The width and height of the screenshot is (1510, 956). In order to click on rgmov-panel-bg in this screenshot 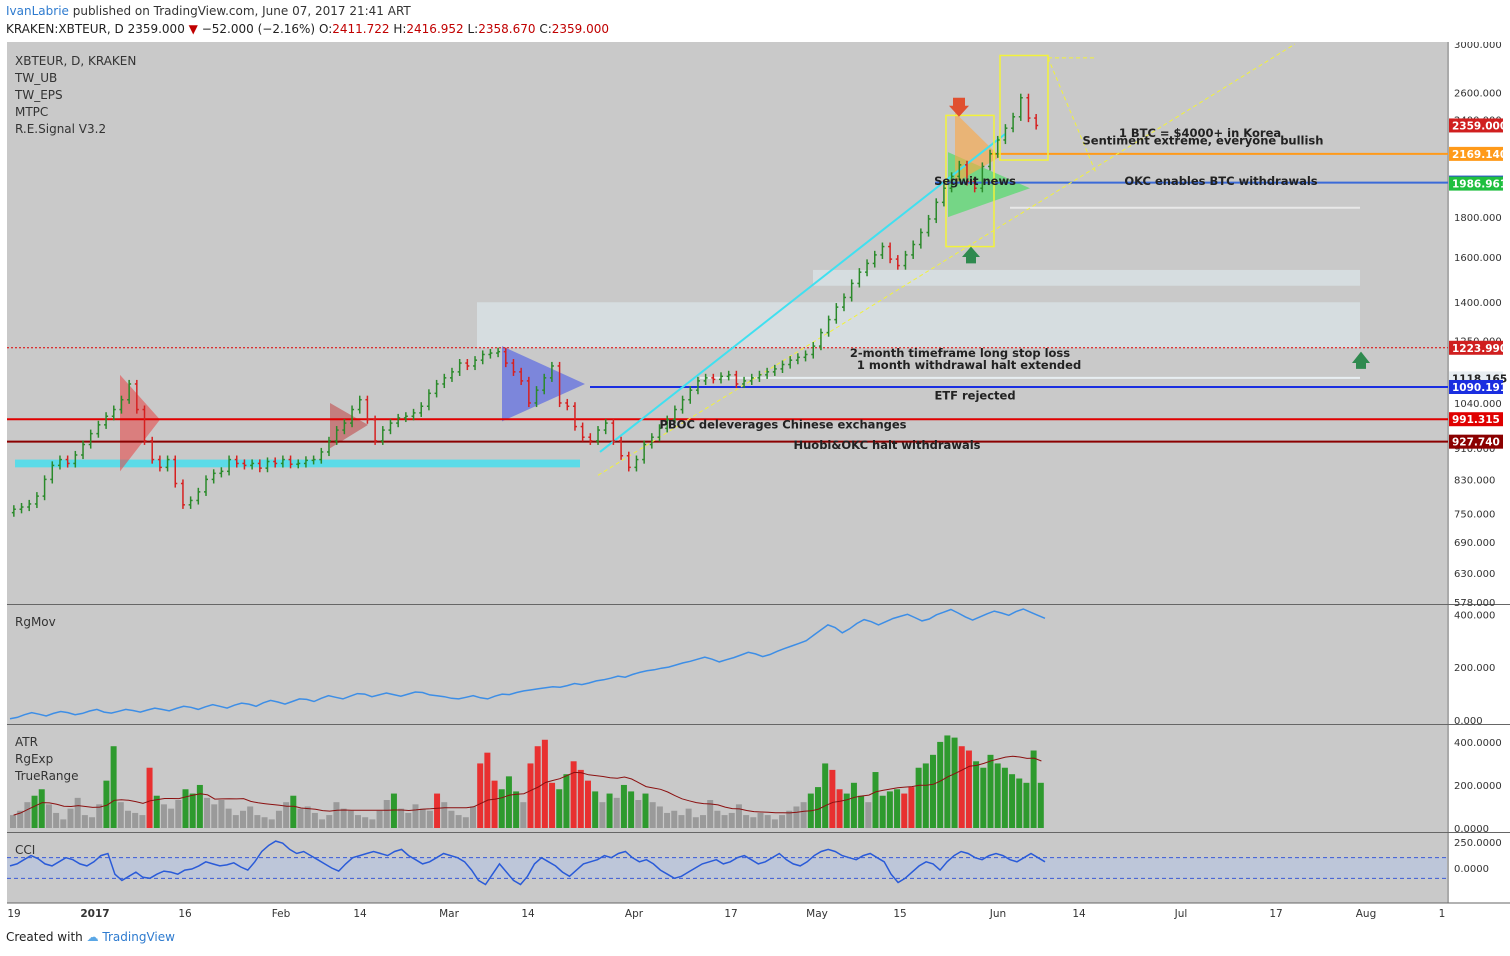, I will do `click(727, 664)`.